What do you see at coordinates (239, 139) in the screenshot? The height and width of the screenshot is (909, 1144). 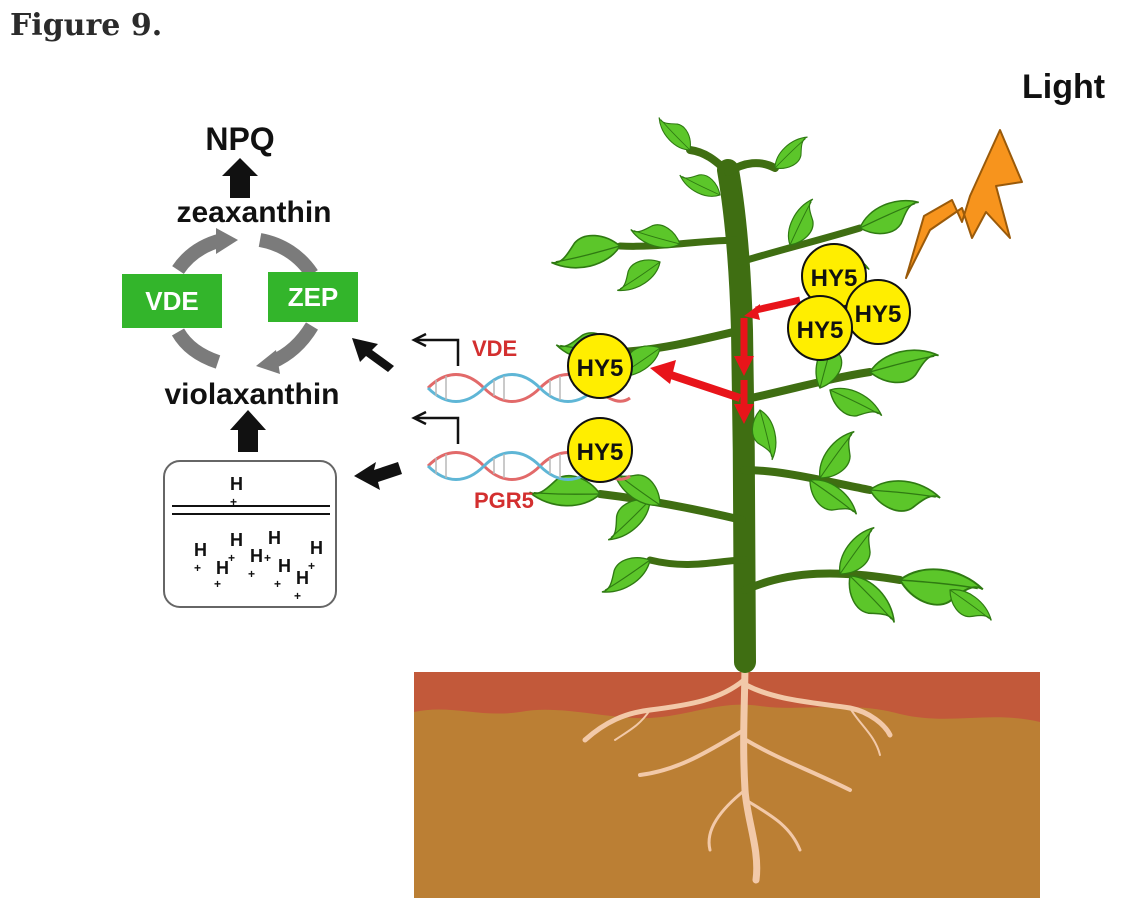 I see `npq-label: NPQ` at bounding box center [239, 139].